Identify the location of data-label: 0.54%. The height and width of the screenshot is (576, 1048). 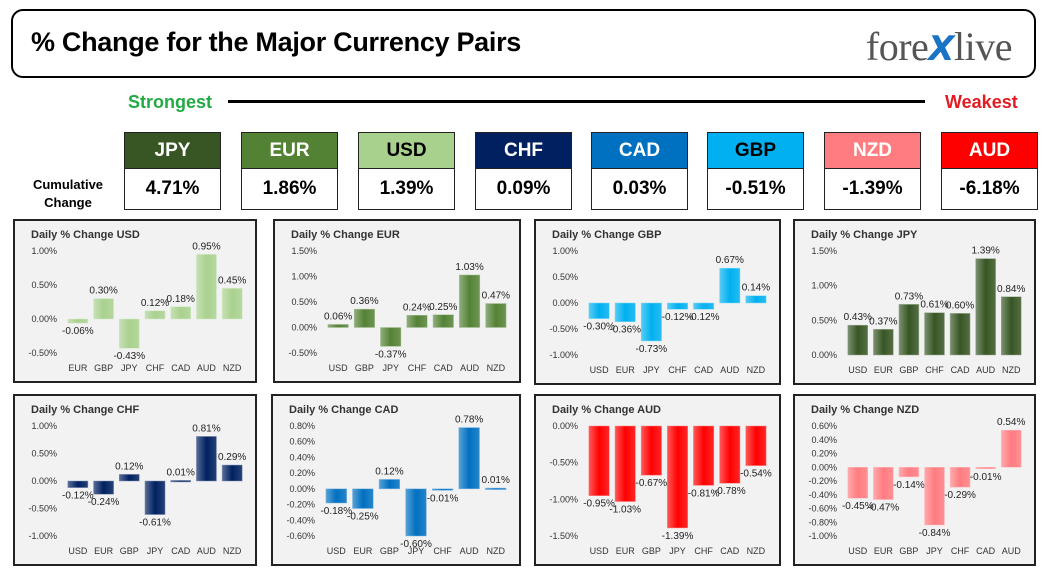
(1011, 422).